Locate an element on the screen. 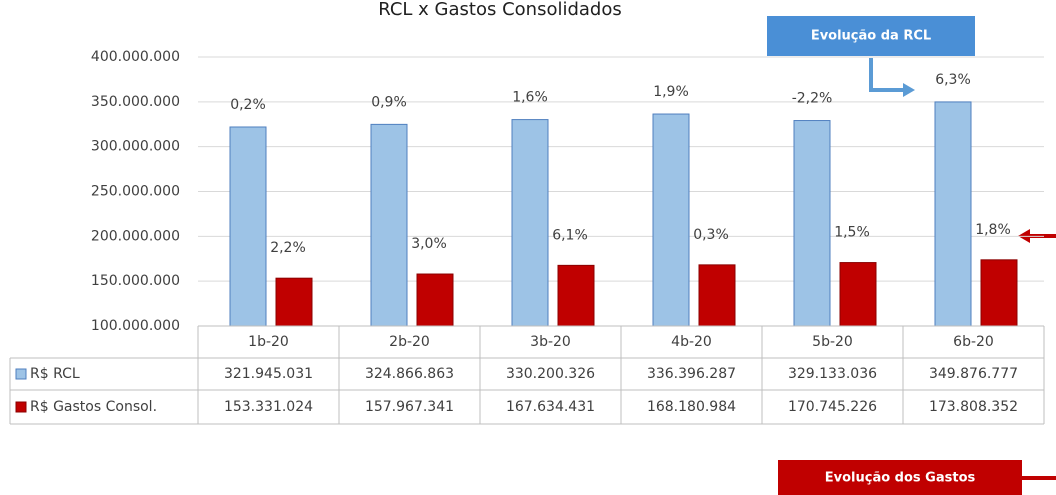 The width and height of the screenshot is (1056, 495). x-tick-label: 1b-20 is located at coordinates (268, 342).